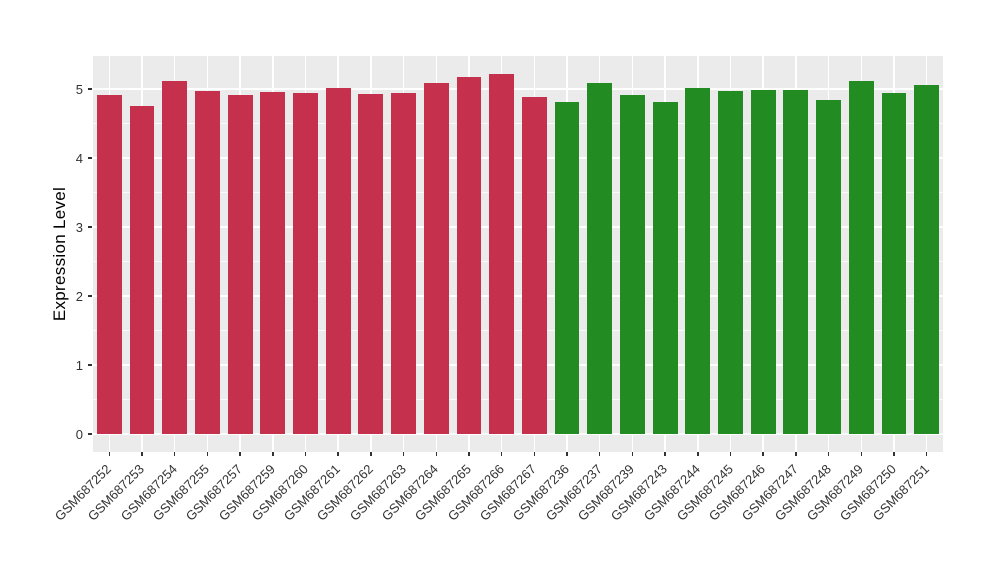  Describe the element at coordinates (436, 258) in the screenshot. I see `bar-GSM687264` at that location.